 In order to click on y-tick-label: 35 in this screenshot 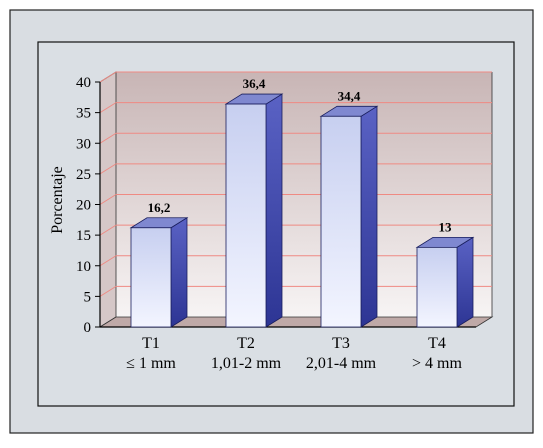, I will do `click(83, 114)`.